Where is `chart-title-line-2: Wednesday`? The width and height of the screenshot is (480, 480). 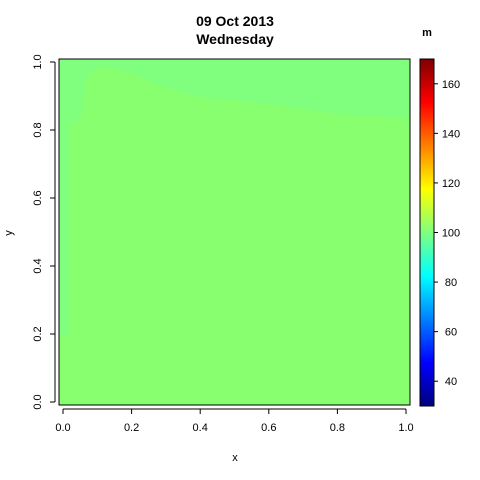 chart-title-line-2: Wednesday is located at coordinates (235, 39).